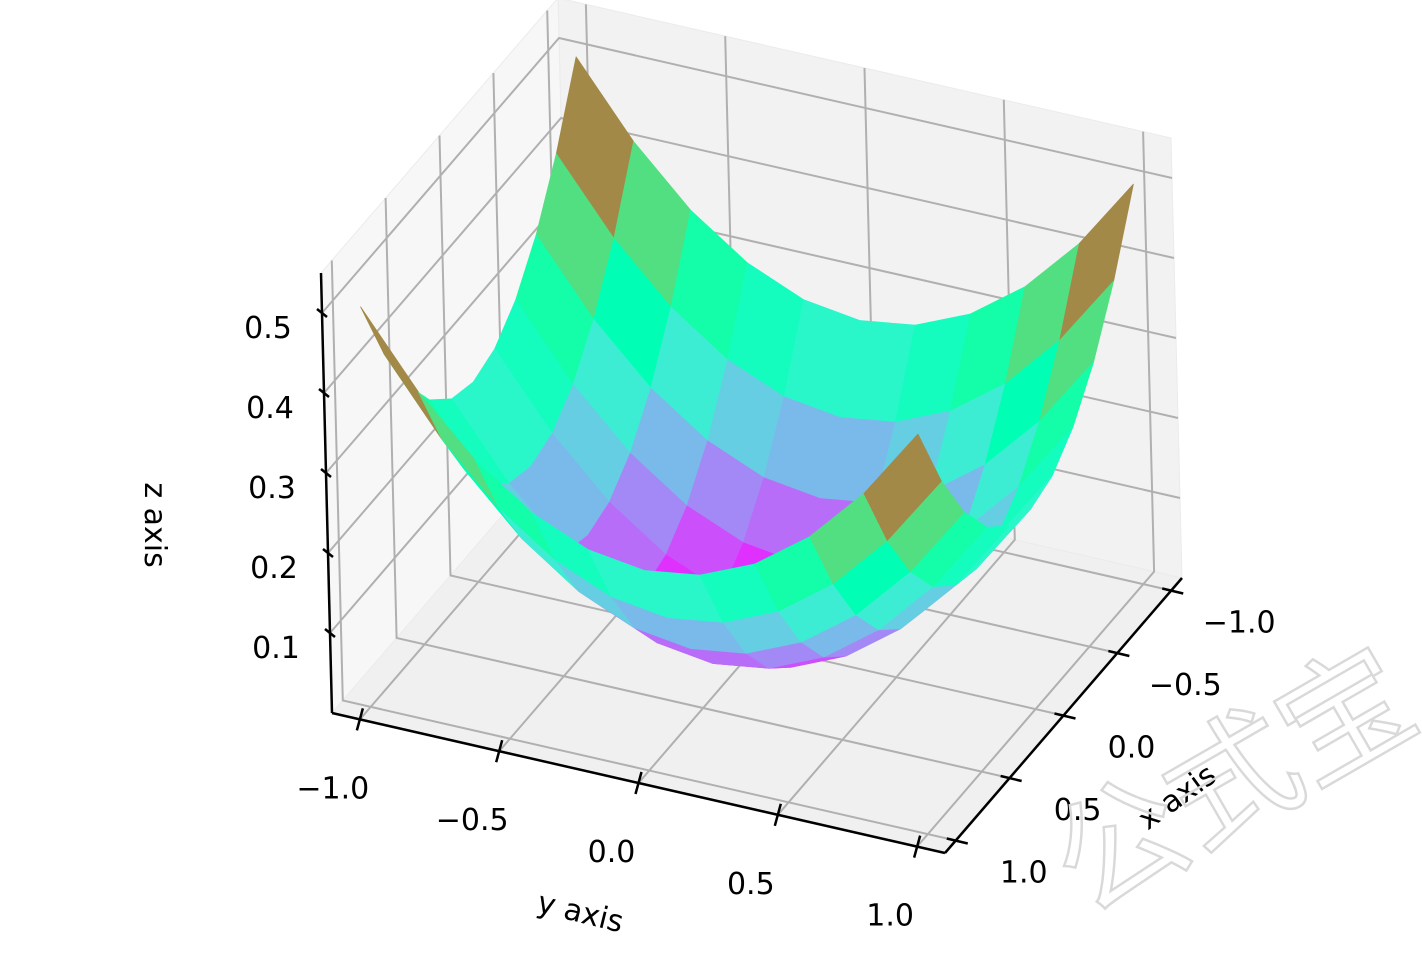 Image resolution: width=1422 pixels, height=966 pixels. Describe the element at coordinates (472, 820) in the screenshot. I see `y-tick-label: −0.5` at that location.